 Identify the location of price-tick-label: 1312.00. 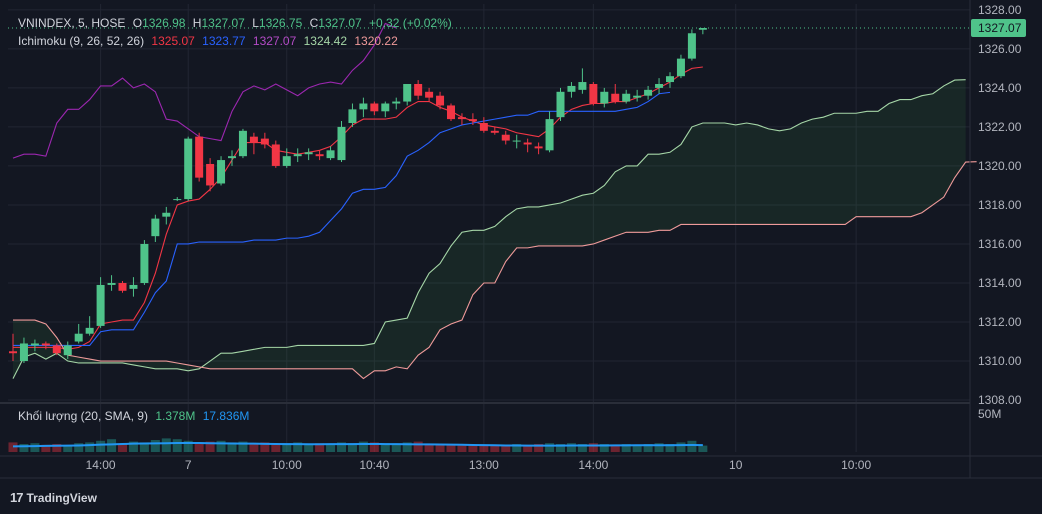
(1000, 322).